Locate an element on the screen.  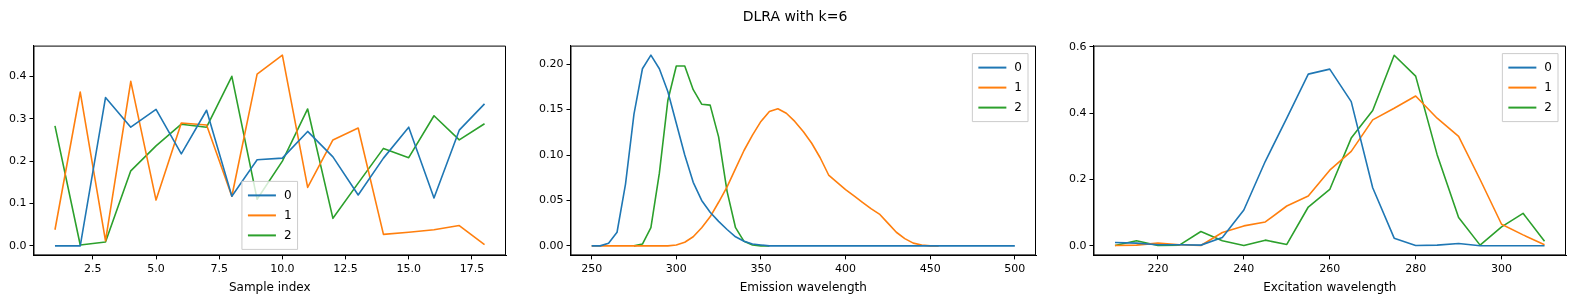
y-tick-label: 0.00 is located at coordinates (551, 245).